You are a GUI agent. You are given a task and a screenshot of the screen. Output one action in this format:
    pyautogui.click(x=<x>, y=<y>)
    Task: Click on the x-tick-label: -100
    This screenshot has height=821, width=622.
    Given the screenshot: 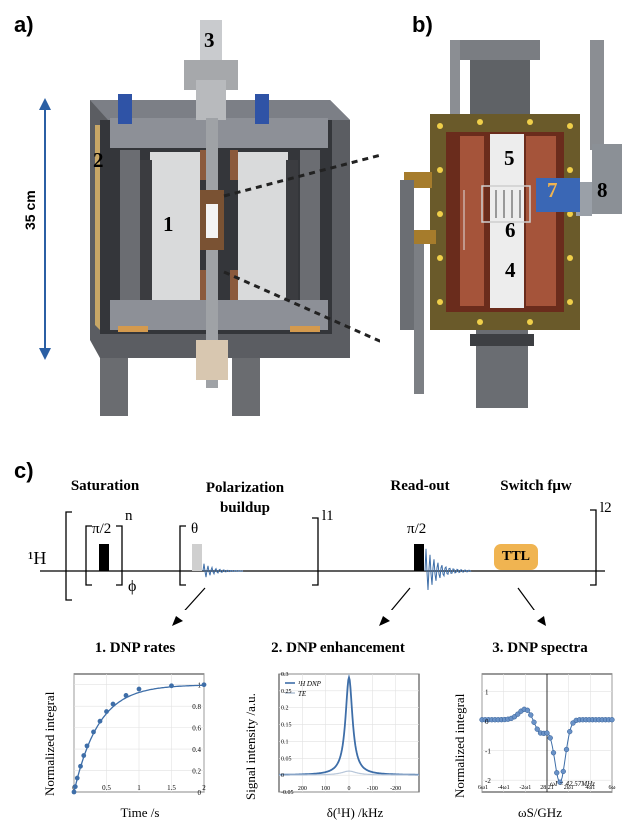 What is the action you would take?
    pyautogui.click(x=372, y=789)
    